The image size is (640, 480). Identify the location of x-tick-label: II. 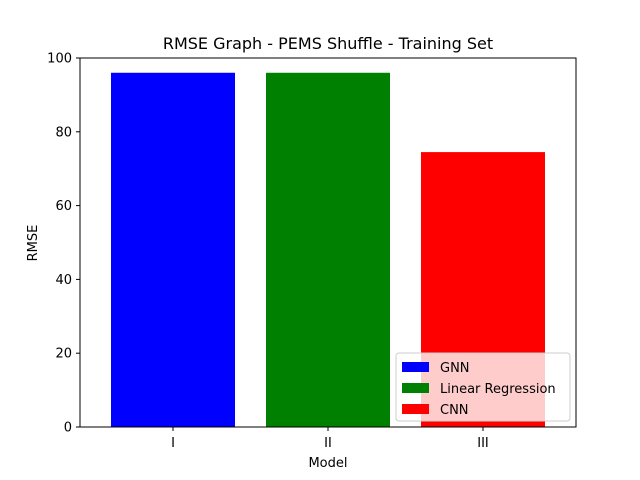
(328, 443).